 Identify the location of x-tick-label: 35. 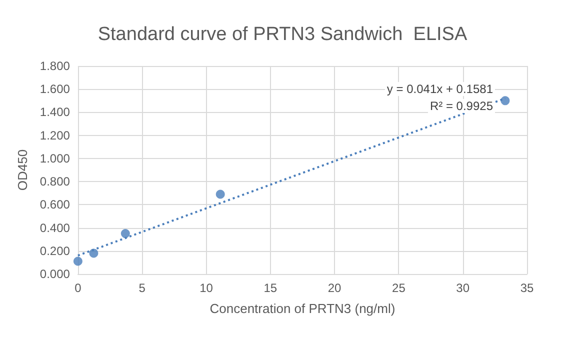
(527, 288).